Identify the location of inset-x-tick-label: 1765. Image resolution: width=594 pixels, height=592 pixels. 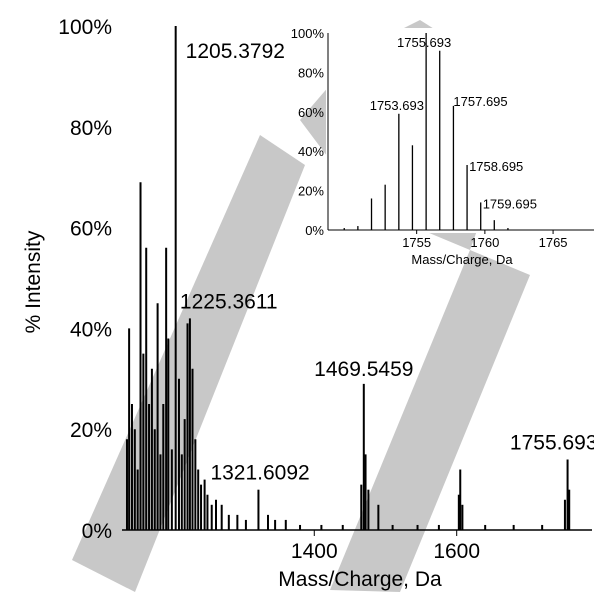
(553, 242).